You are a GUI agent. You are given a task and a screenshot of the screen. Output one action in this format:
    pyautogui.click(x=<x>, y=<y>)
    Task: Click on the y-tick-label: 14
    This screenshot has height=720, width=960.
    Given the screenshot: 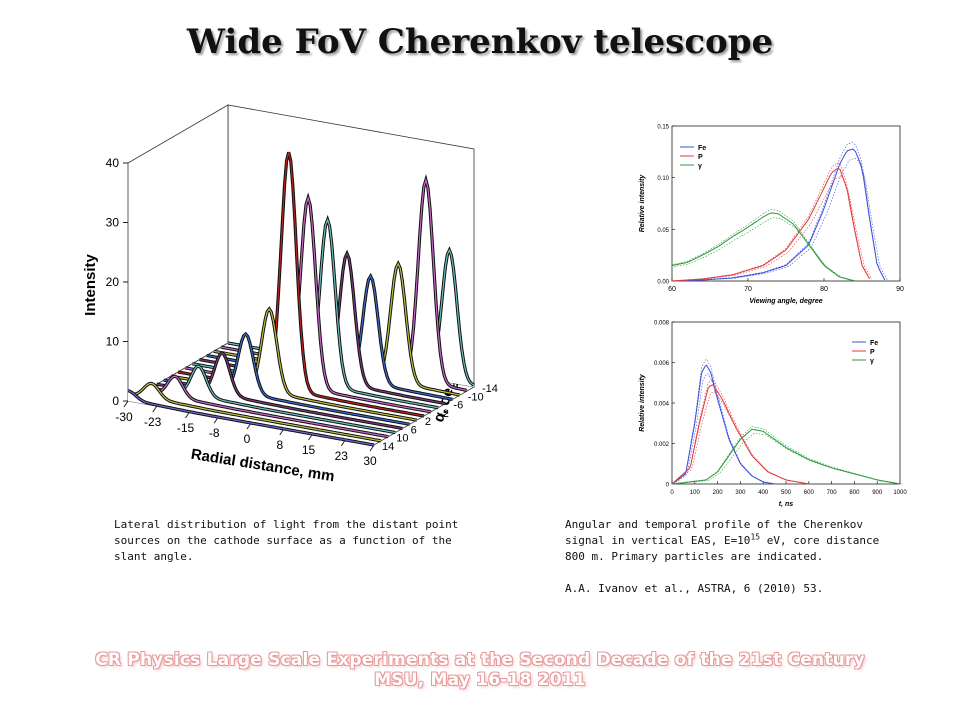 What is the action you would take?
    pyautogui.click(x=388, y=447)
    